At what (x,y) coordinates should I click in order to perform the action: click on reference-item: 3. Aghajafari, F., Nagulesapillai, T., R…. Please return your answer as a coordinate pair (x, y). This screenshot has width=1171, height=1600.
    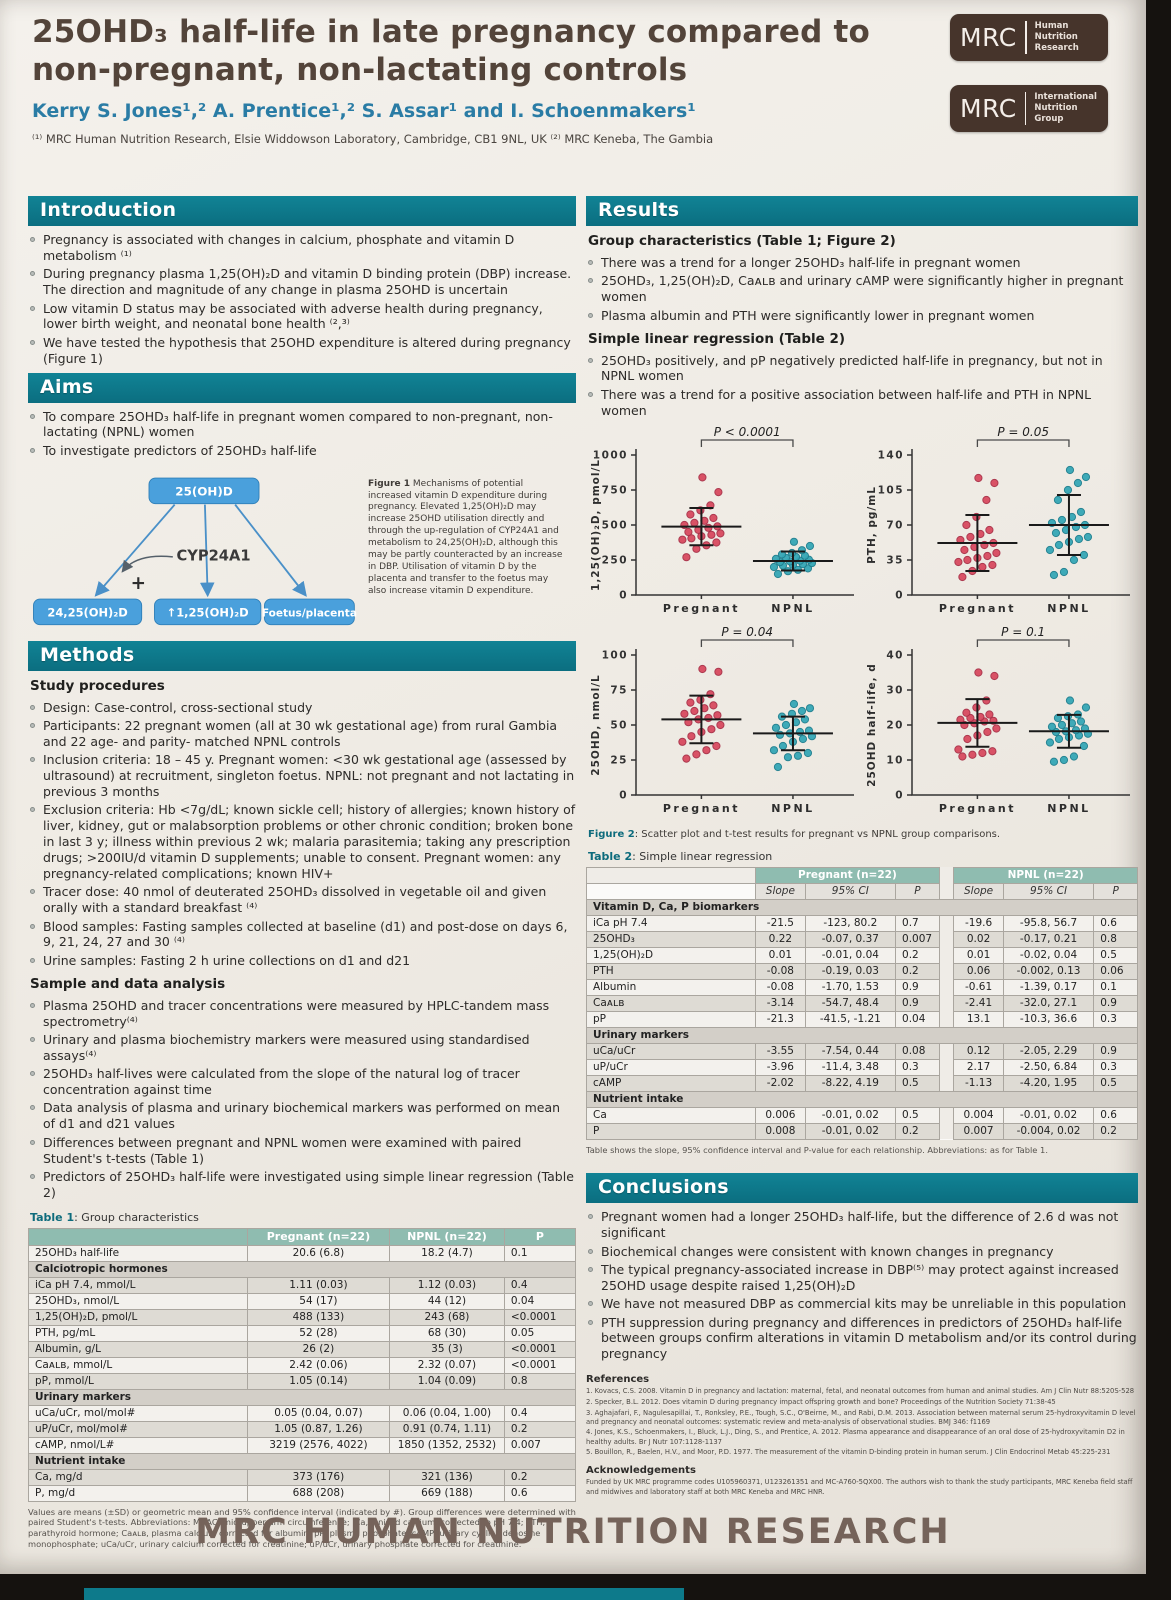
    Looking at the image, I should click on (861, 1417).